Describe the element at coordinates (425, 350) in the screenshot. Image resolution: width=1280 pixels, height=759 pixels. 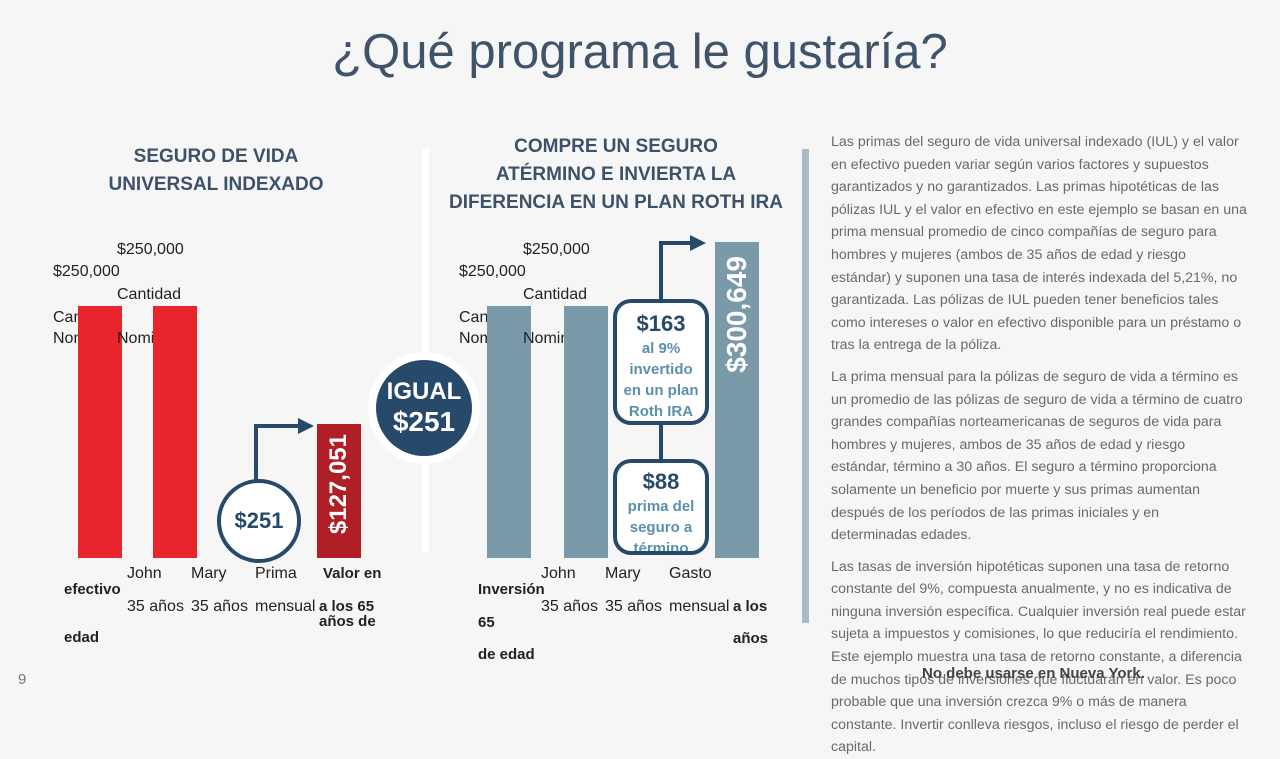
I see `divider-left` at that location.